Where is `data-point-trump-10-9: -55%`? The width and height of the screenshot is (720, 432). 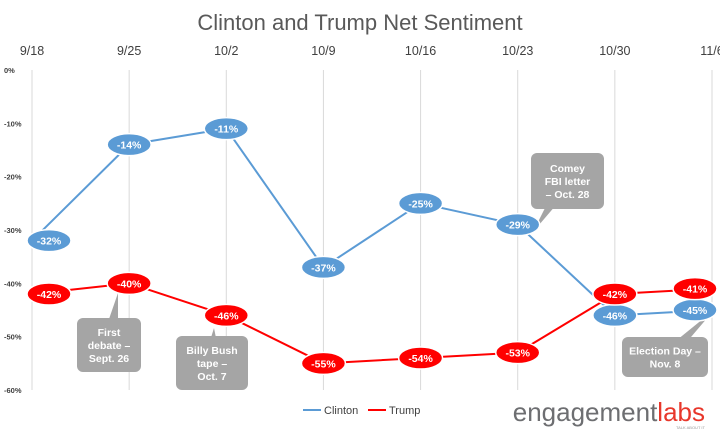 data-point-trump-10-9: -55% is located at coordinates (323, 363).